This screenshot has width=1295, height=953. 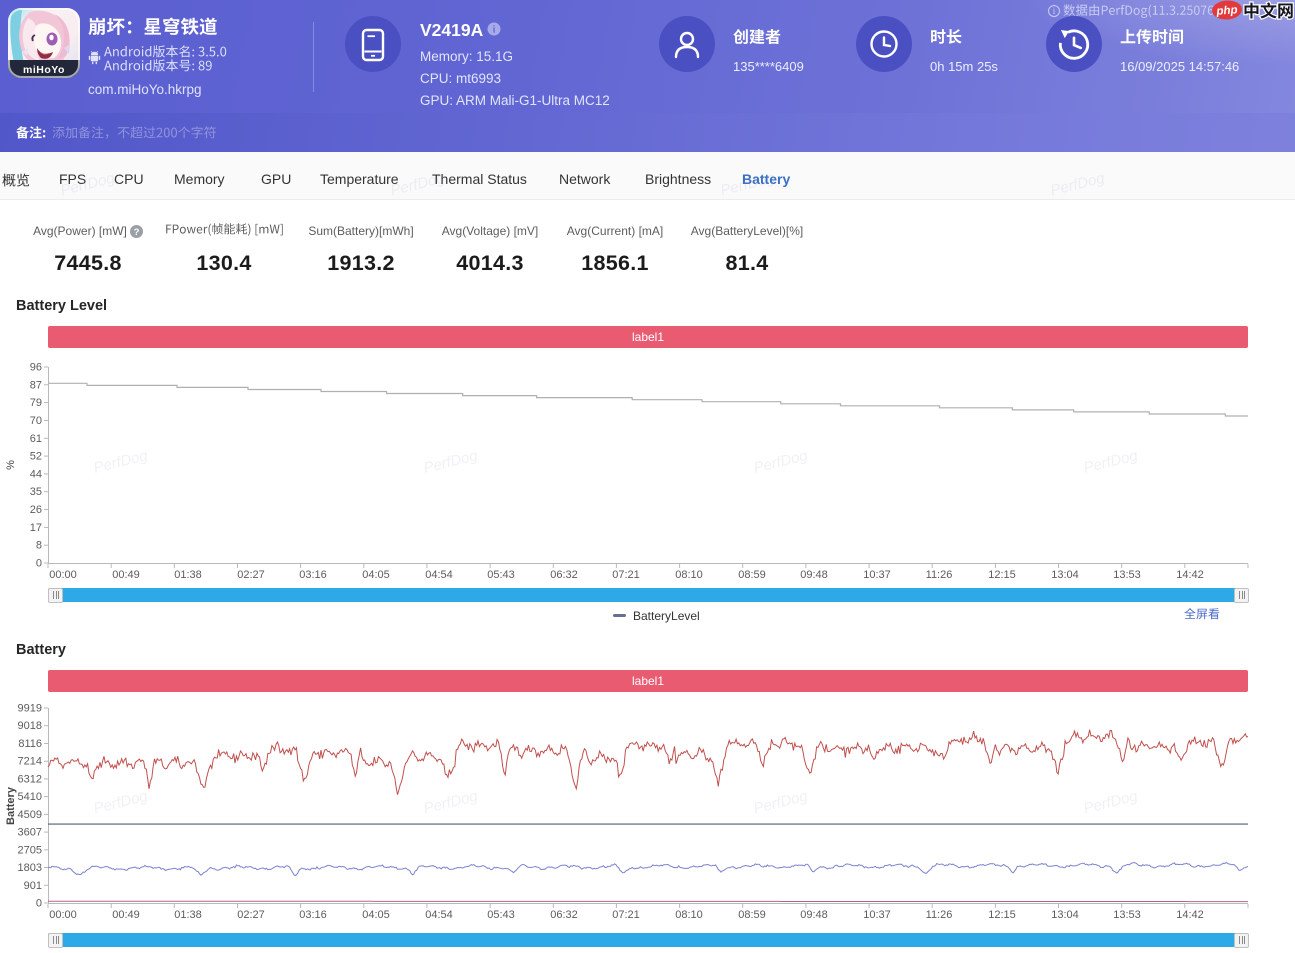 What do you see at coordinates (33, 886) in the screenshot?
I see `svg-text: 901` at bounding box center [33, 886].